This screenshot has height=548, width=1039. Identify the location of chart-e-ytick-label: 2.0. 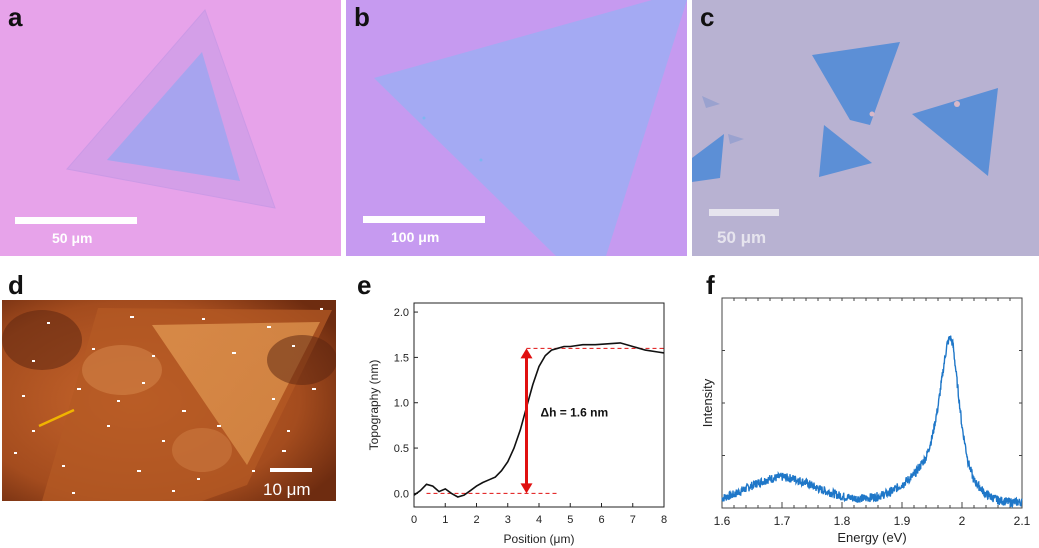
(401, 313).